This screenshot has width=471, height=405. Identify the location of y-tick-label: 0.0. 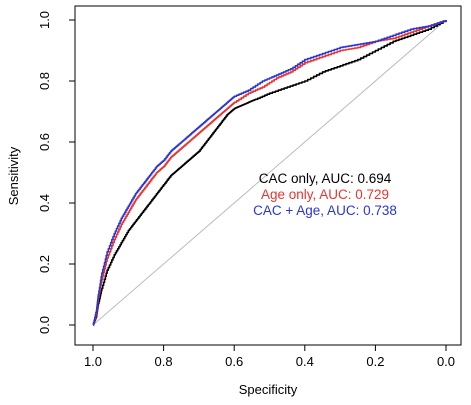
(44, 325).